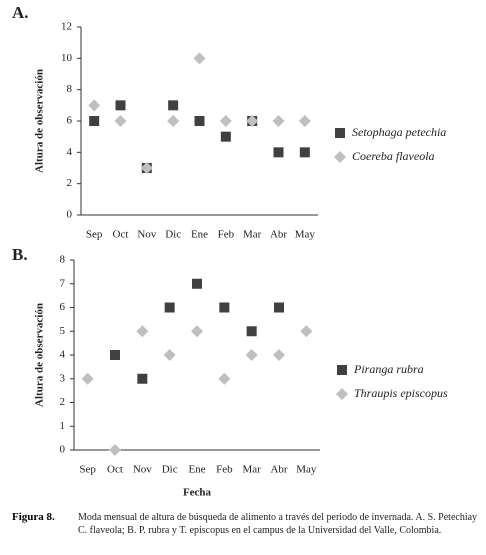 The image size is (486, 555). What do you see at coordinates (33, 517) in the screenshot?
I see `caption-label: Figura 8.` at bounding box center [33, 517].